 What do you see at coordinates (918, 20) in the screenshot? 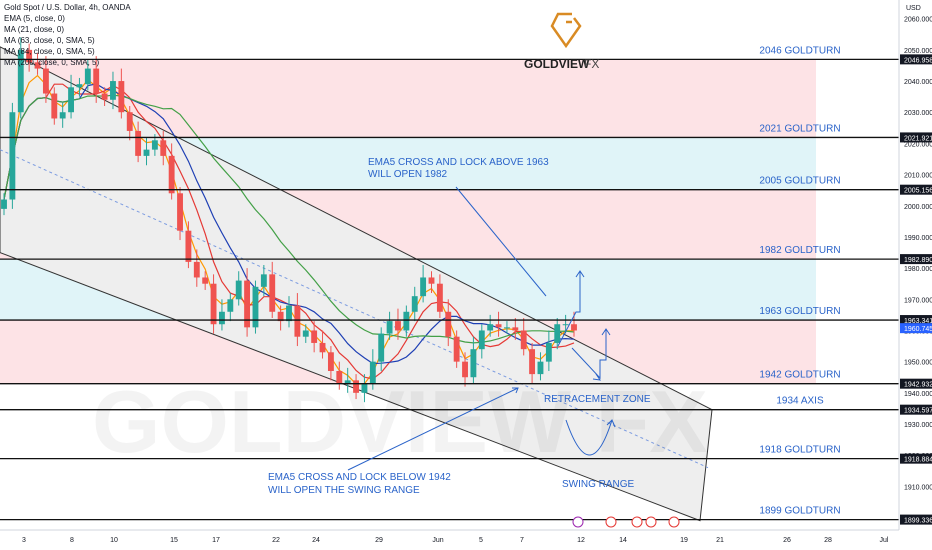
I see `price-tick-label: 2060.000` at bounding box center [918, 20].